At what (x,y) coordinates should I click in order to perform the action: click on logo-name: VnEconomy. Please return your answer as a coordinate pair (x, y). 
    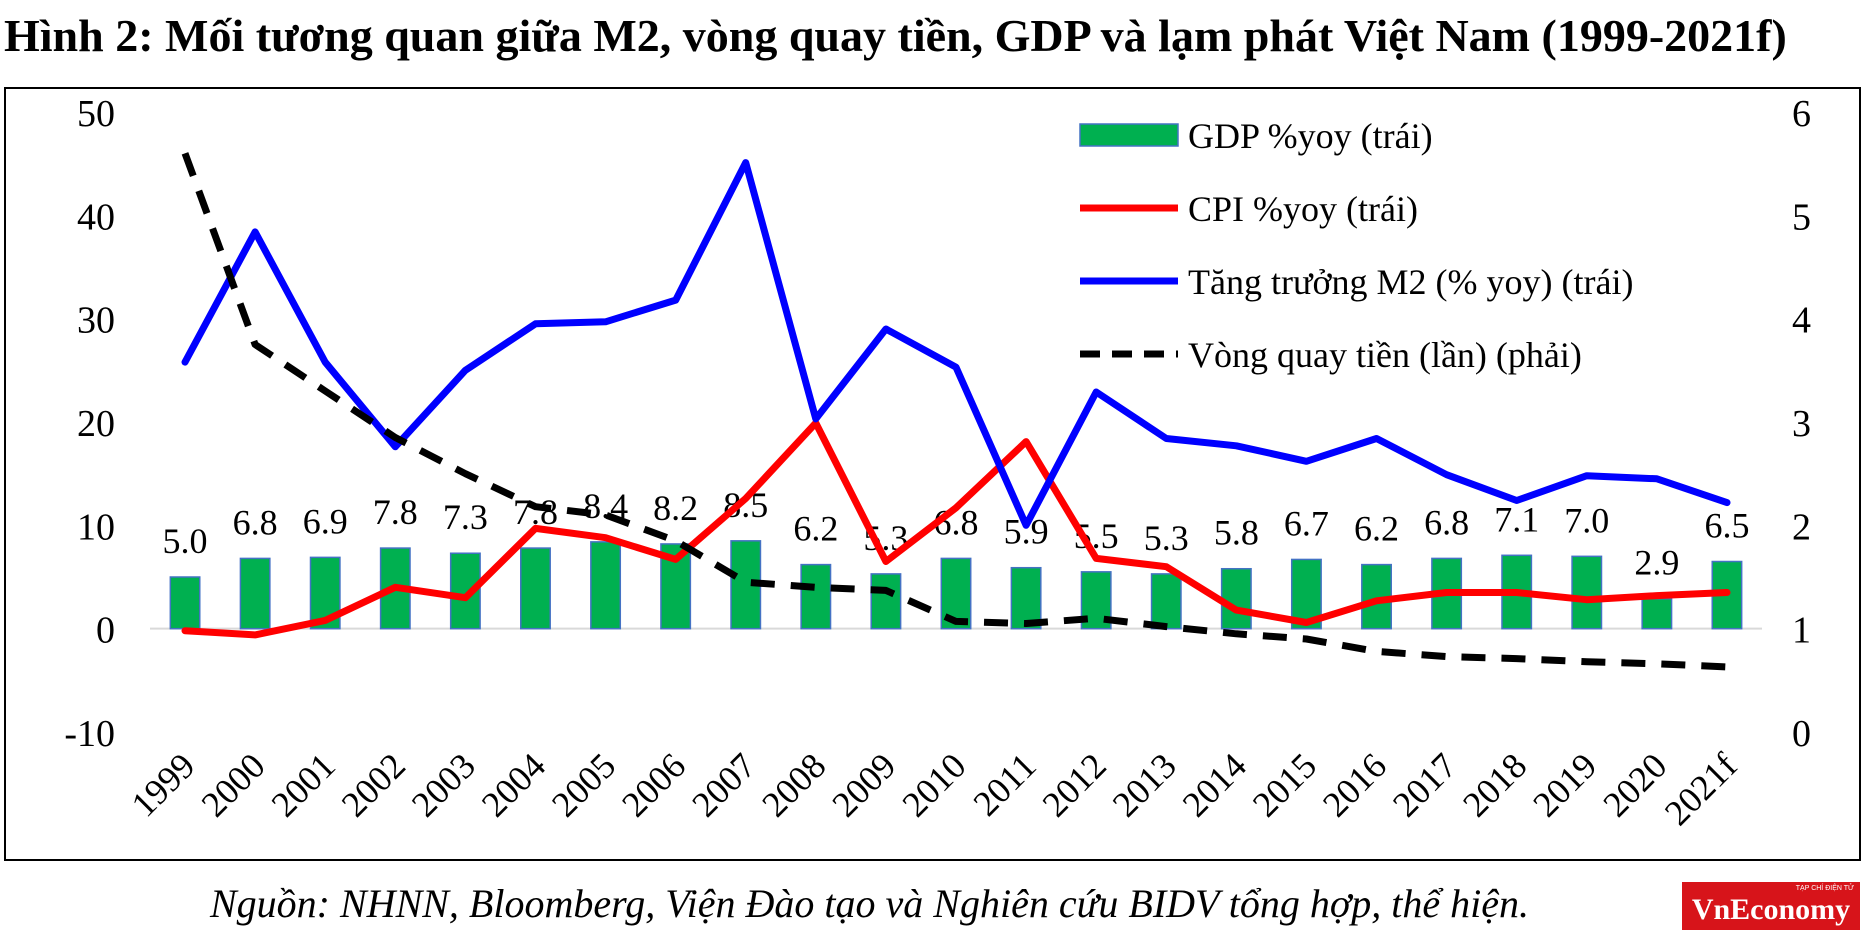
    Looking at the image, I should click on (1771, 909).